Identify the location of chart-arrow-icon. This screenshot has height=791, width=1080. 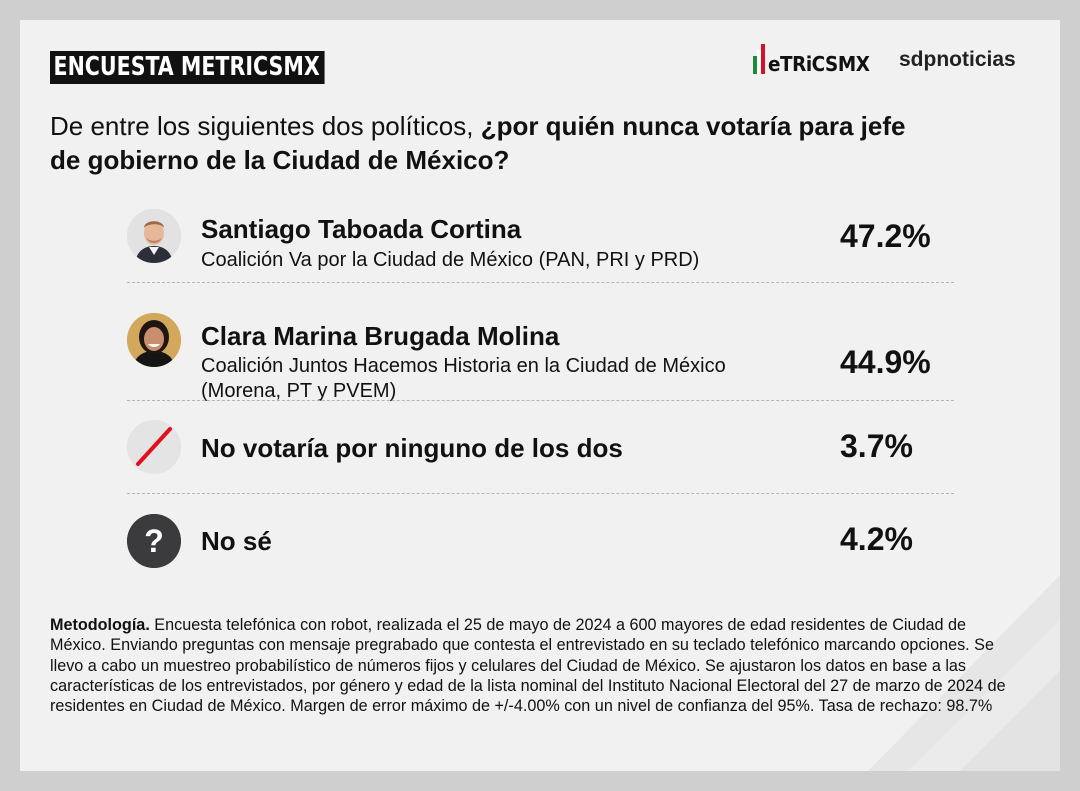
(759, 59).